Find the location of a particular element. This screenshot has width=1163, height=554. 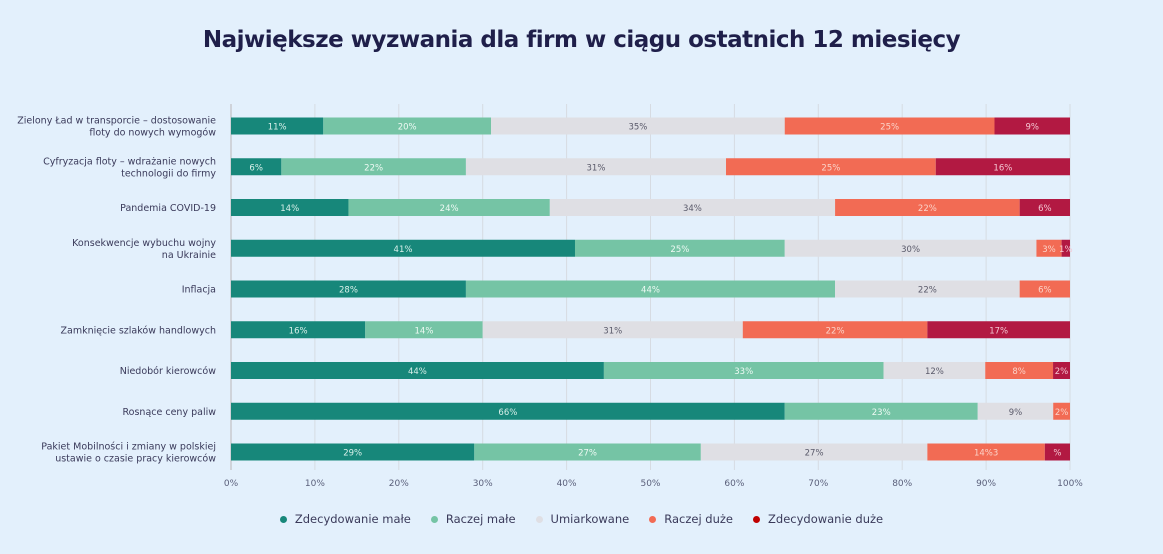

category-label: Inflacja is located at coordinates (199, 290).